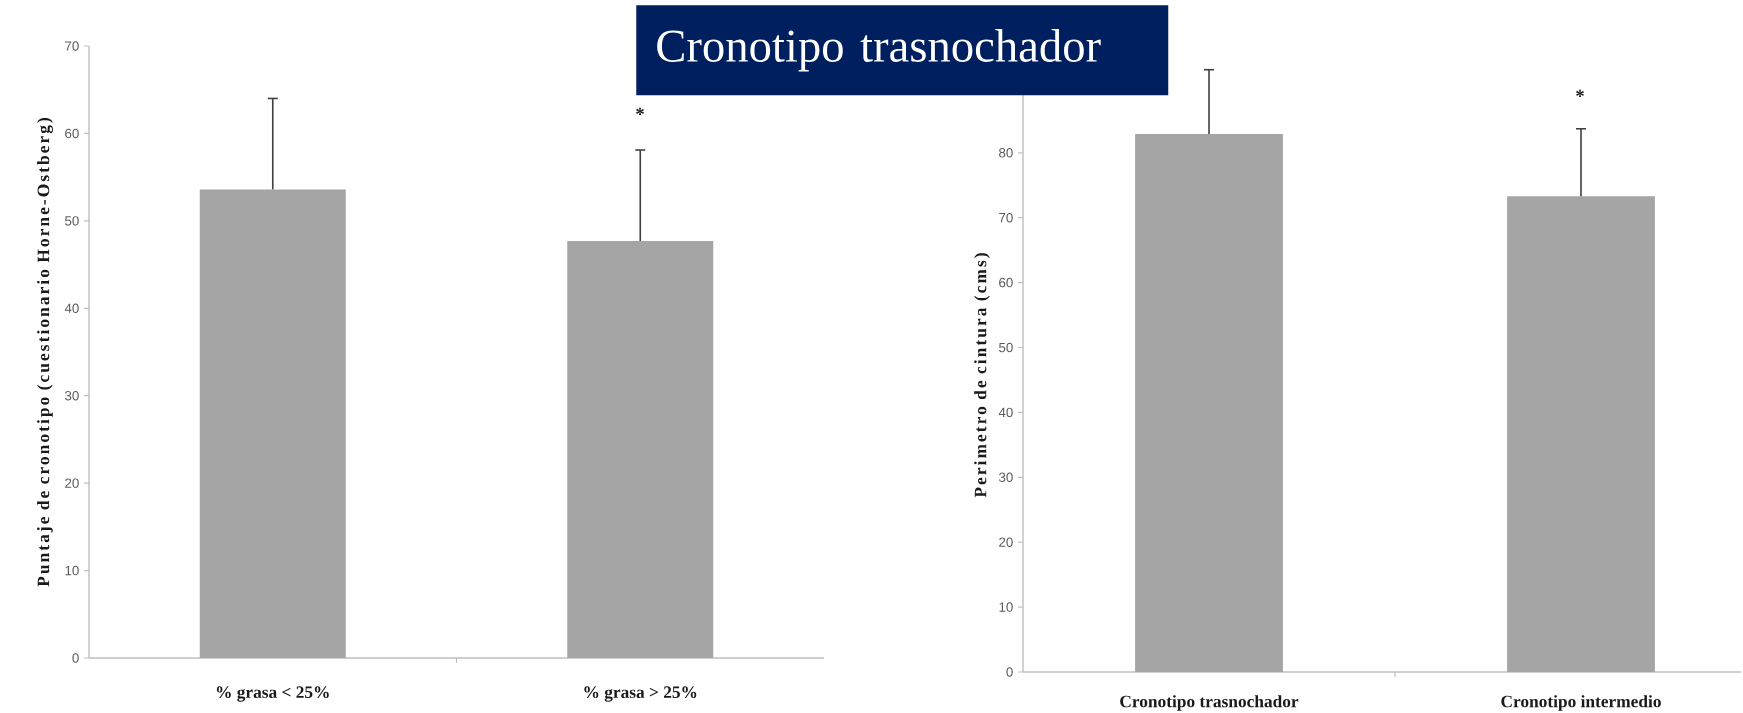  I want to click on chart-title: Cronotipo trasnochador, so click(879, 50).